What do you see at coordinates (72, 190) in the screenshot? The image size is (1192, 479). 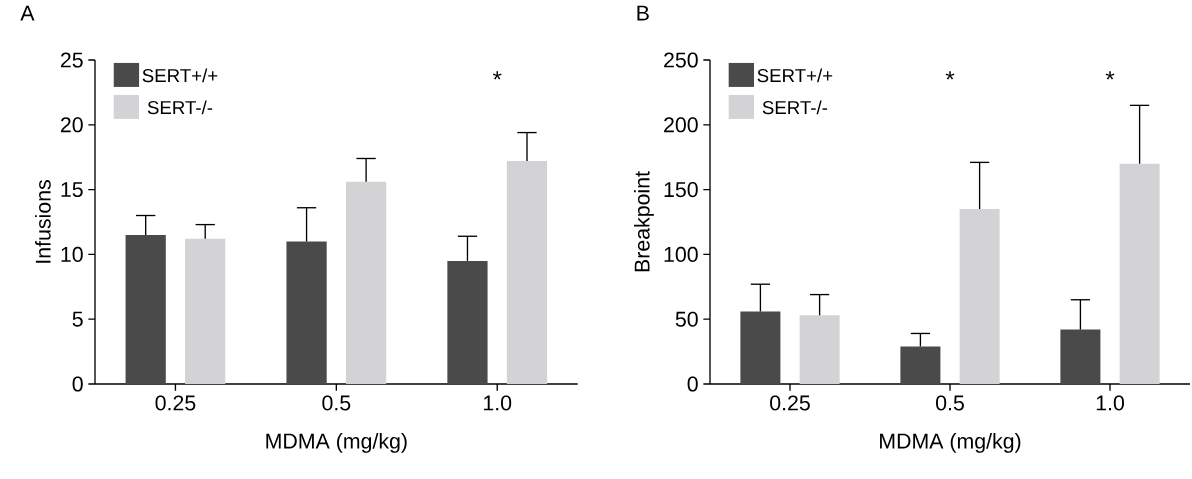 I see `y-tick-label: 15` at bounding box center [72, 190].